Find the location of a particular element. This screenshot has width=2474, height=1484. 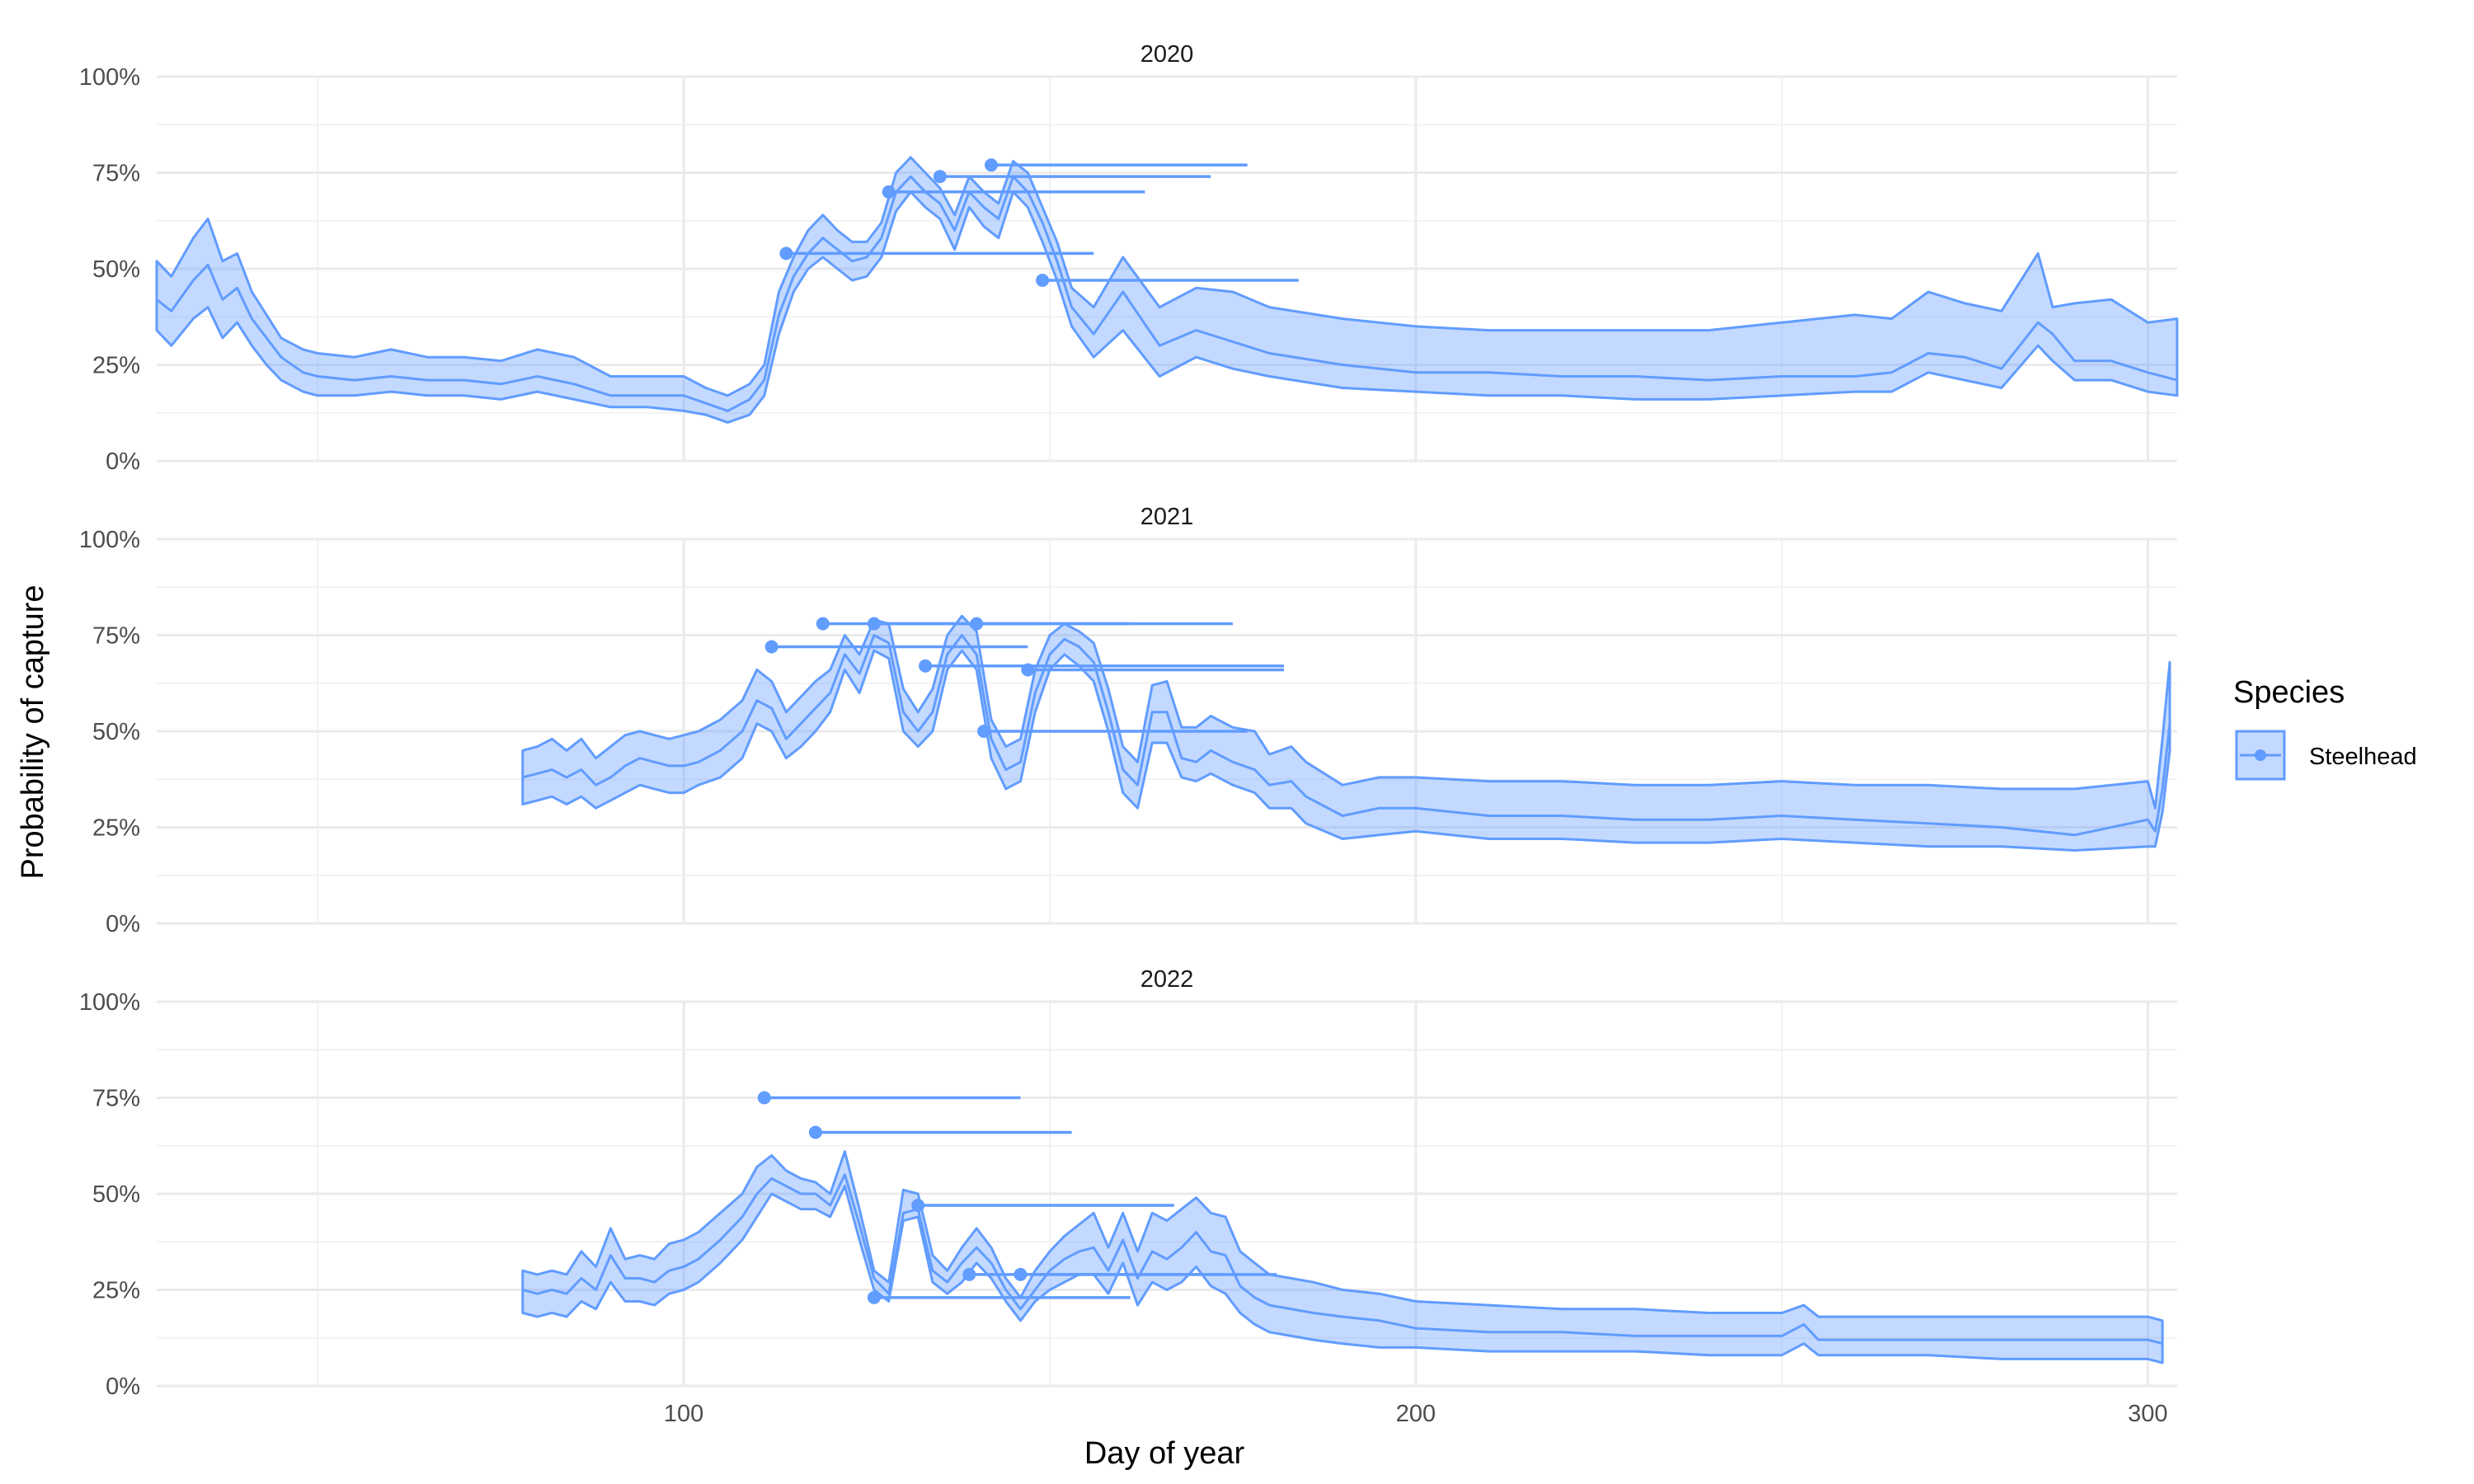

legend-label-steelhead: Steelhead is located at coordinates (2363, 757).